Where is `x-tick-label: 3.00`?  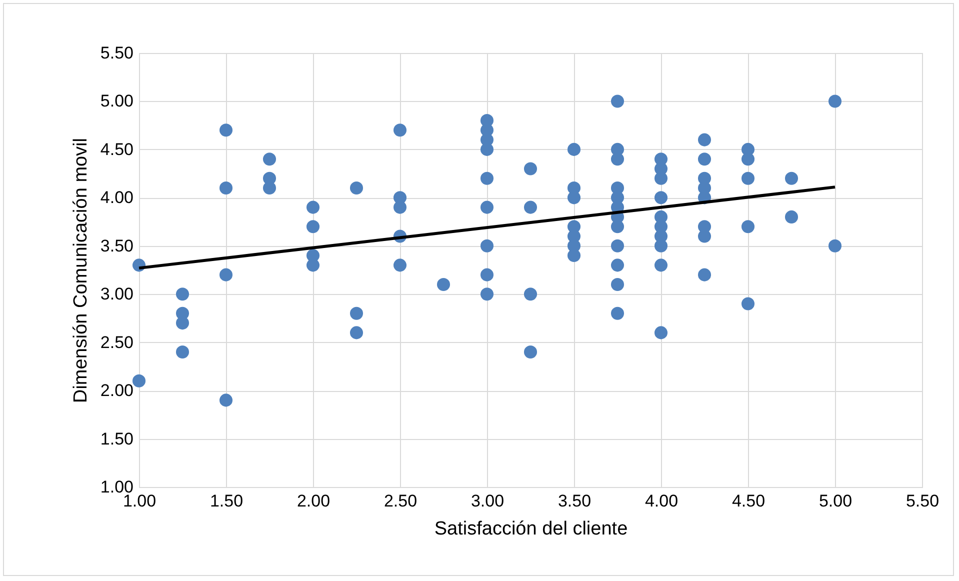 x-tick-label: 3.00 is located at coordinates (487, 501).